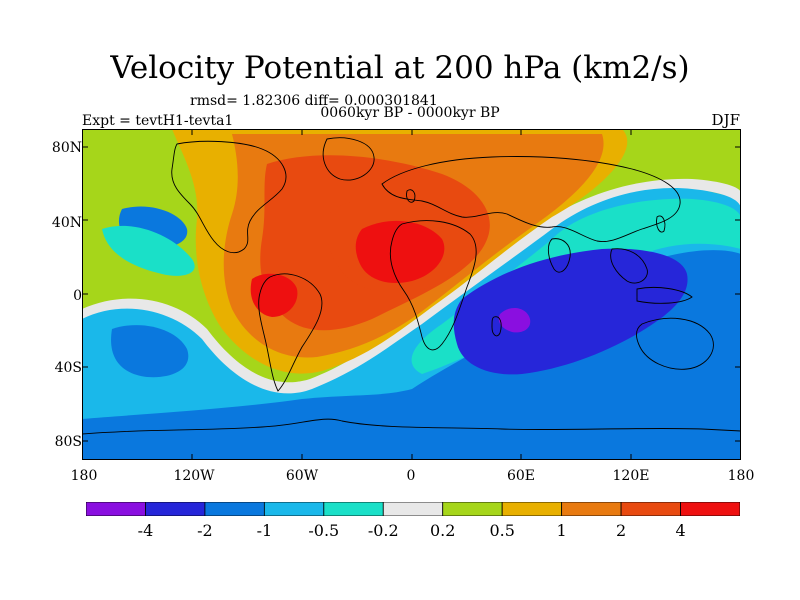 This screenshot has width=800, height=600. What do you see at coordinates (77, 296) in the screenshot?
I see `lat-label-0: 0` at bounding box center [77, 296].